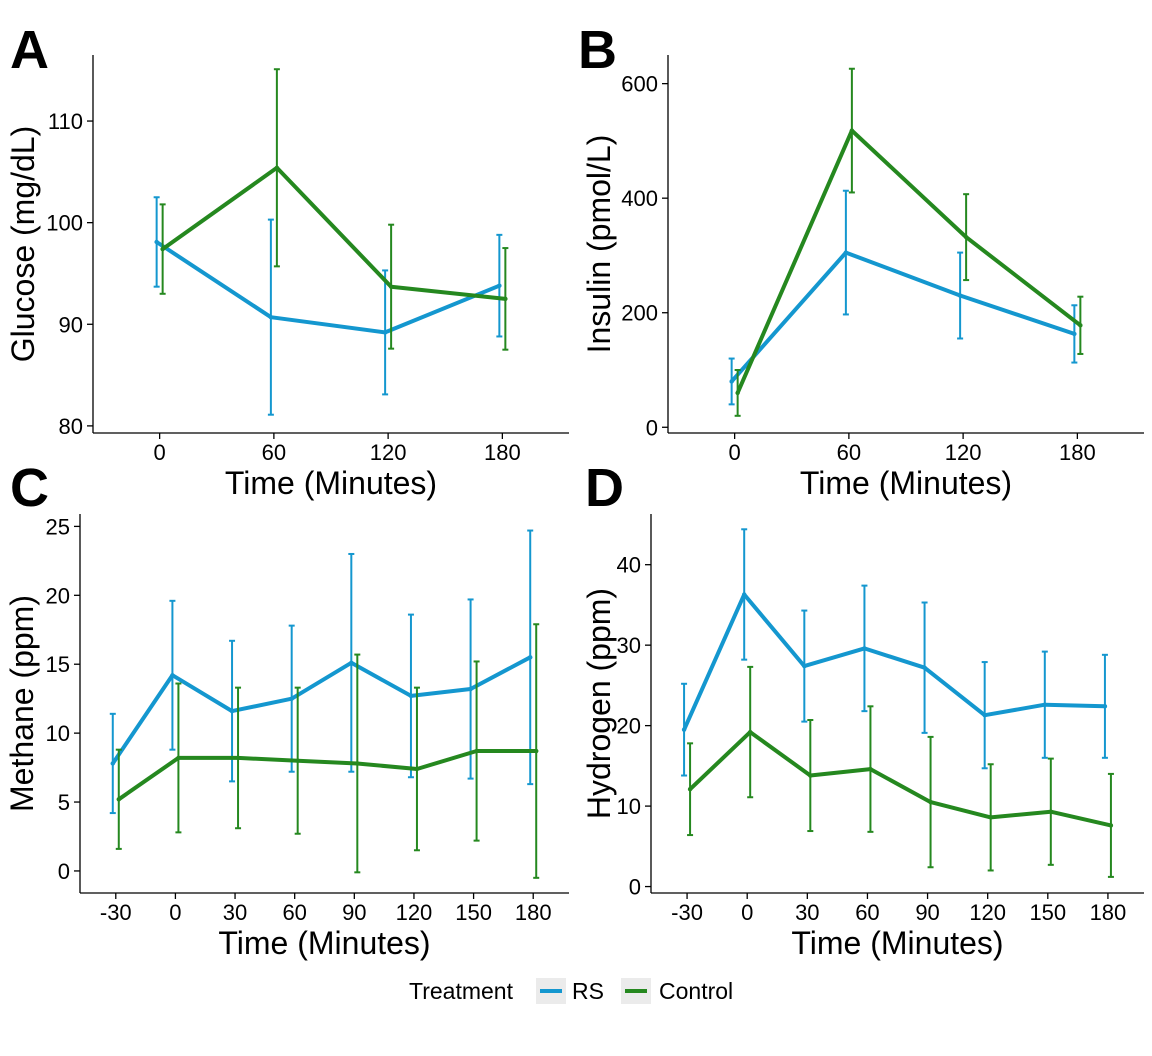  Describe the element at coordinates (599, 244) in the screenshot. I see `y-axis-title: Insulin (pmol/L)` at that location.